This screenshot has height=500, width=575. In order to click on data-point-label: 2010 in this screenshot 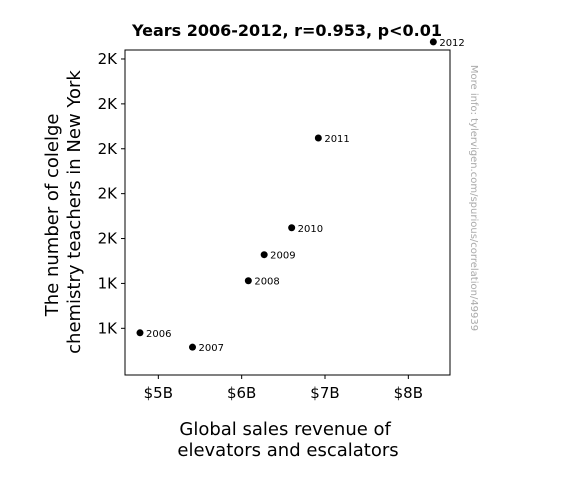, I will do `click(310, 229)`.